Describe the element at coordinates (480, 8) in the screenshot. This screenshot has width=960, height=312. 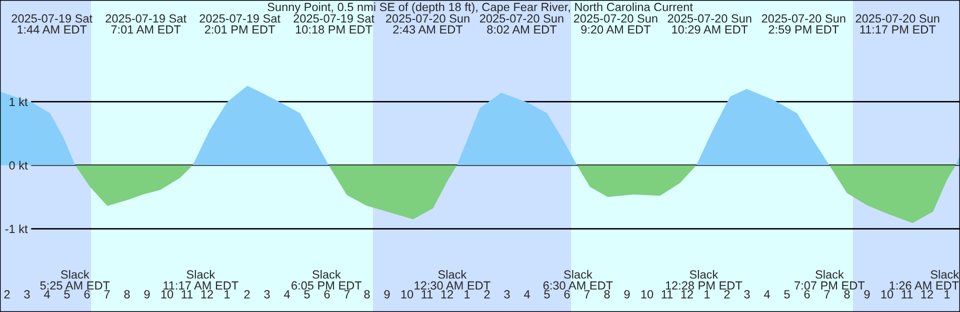
I see `chart-title: Sunny Point, 0.5 nmi SE of (depth 18 ft), Cape Fear River, North Carolina Current` at that location.